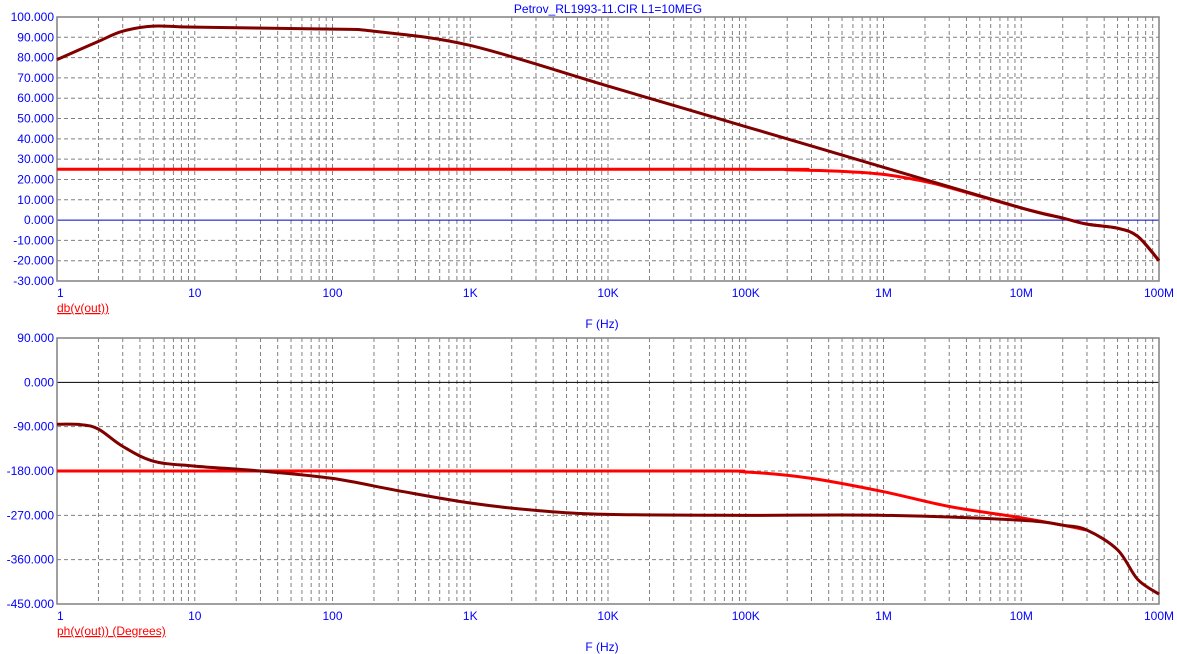  I want to click on y-tick-label: -90.000, so click(33, 427).